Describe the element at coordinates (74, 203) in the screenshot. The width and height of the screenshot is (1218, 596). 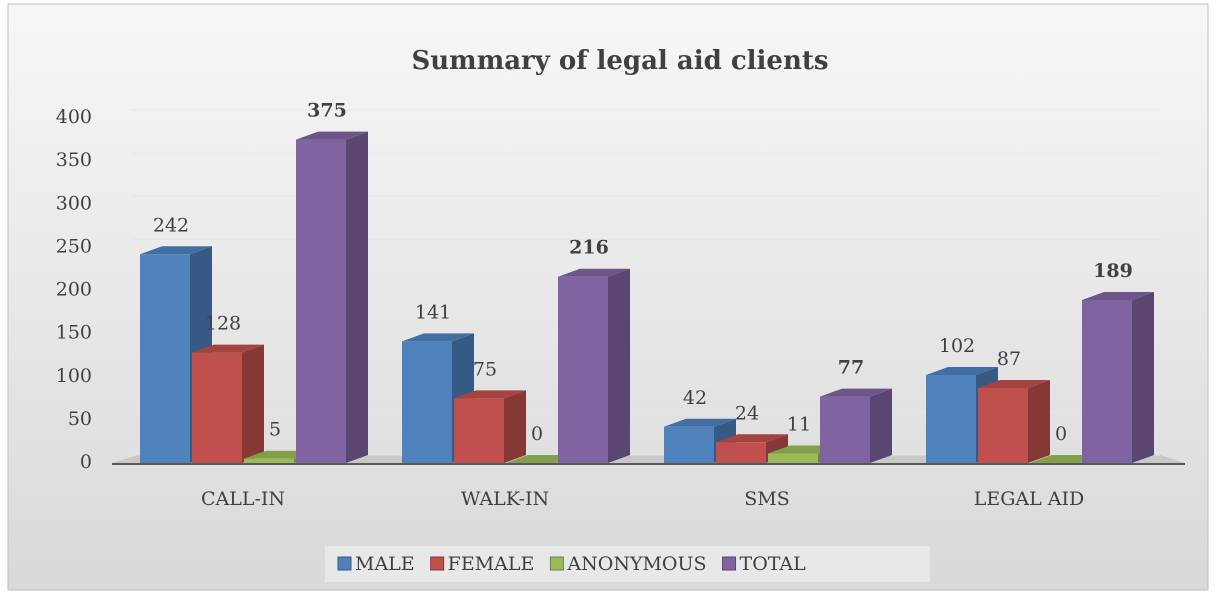
I see `y-tick-label: 300` at that location.